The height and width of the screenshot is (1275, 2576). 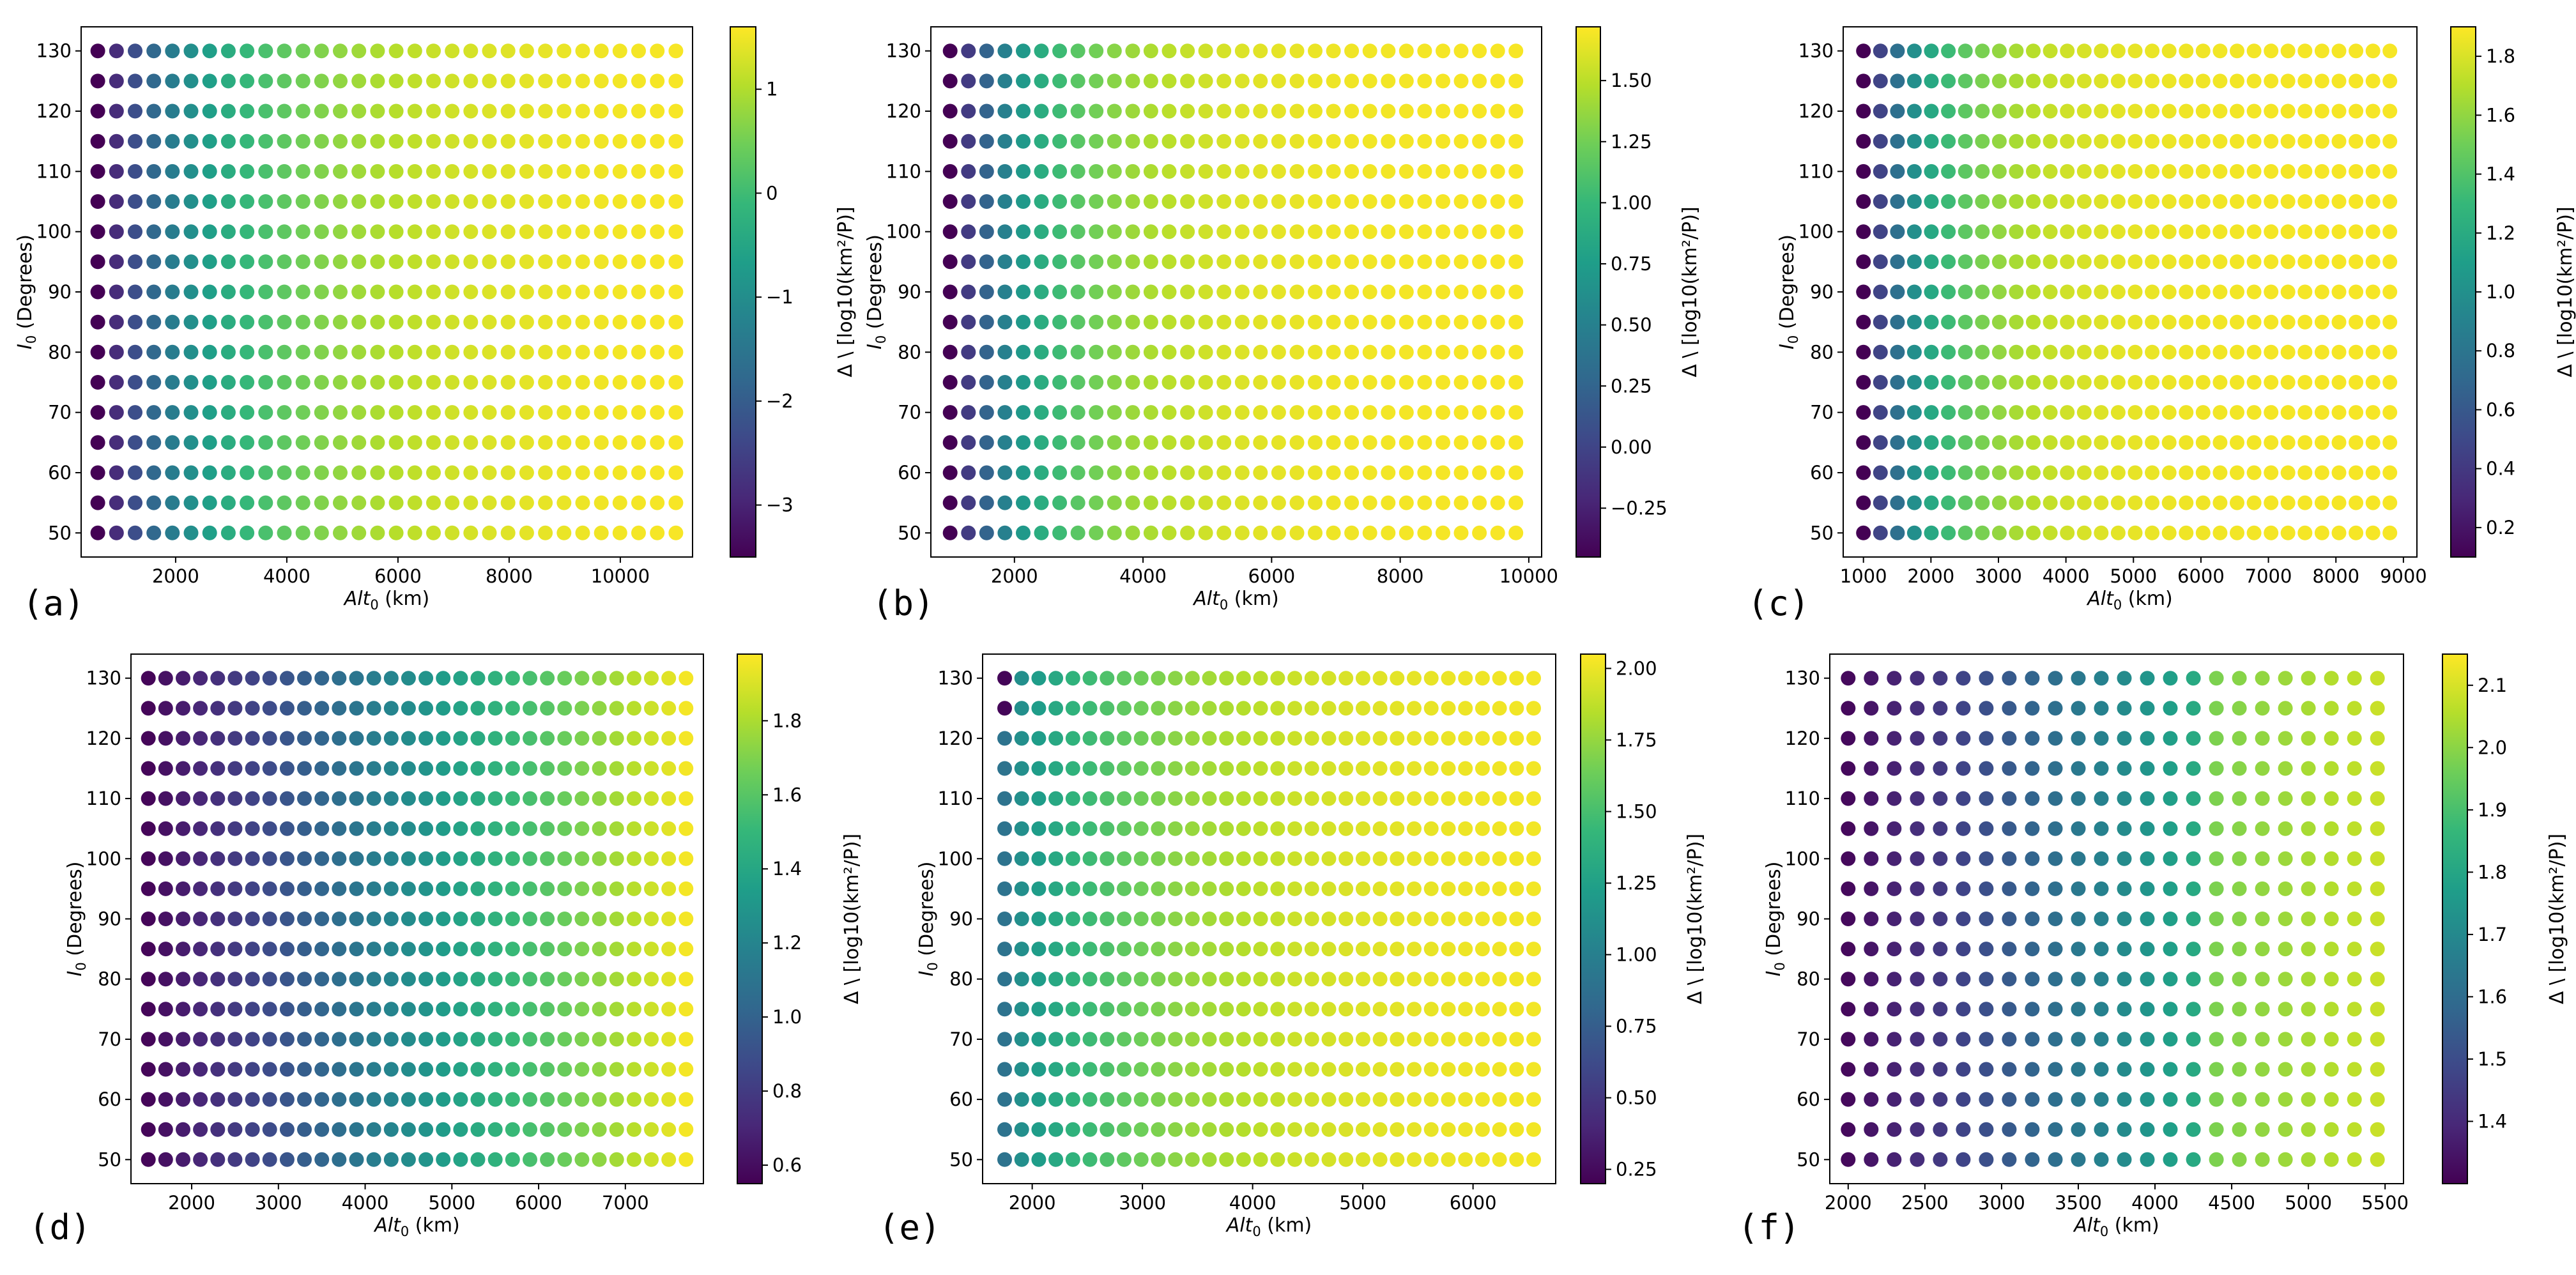 What do you see at coordinates (1636, 955) in the screenshot?
I see `colorbar-tick-label: 1.00` at bounding box center [1636, 955].